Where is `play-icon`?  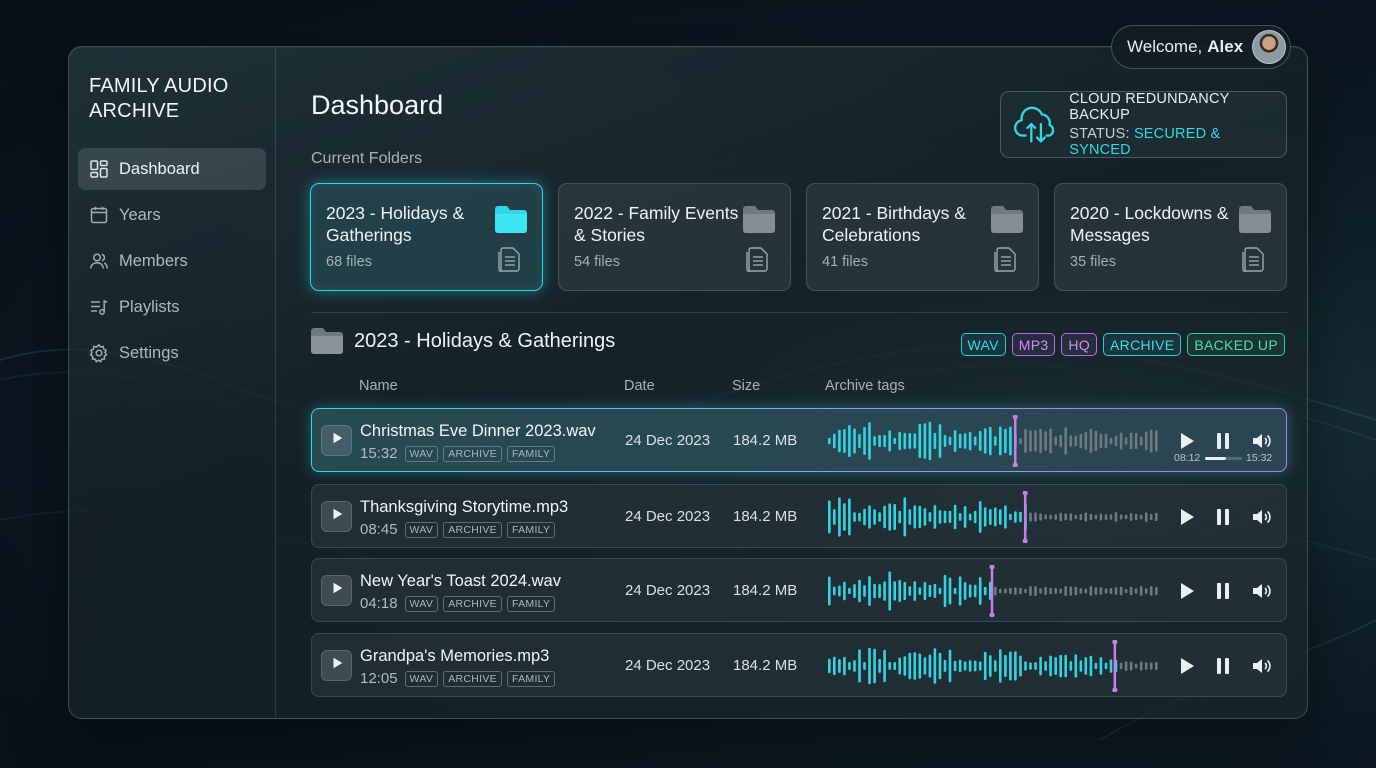
play-icon is located at coordinates (337, 590).